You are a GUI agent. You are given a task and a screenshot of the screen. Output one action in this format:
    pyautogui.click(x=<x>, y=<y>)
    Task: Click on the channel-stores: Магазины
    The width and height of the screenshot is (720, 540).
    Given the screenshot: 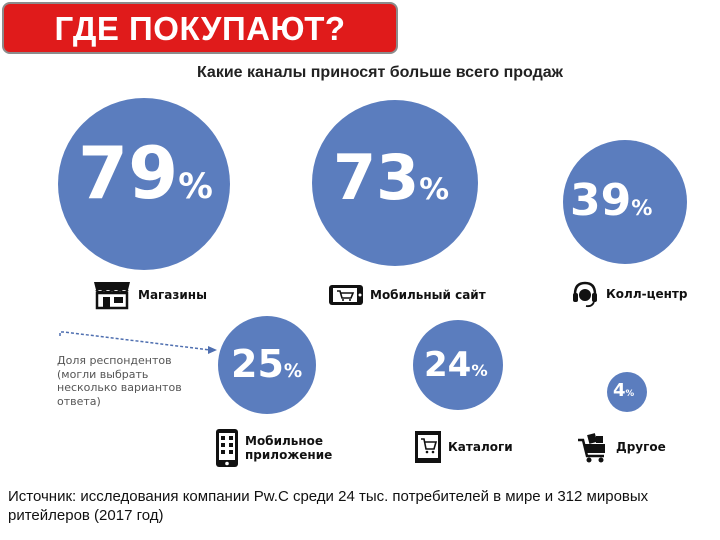 What is the action you would take?
    pyautogui.click(x=149, y=295)
    